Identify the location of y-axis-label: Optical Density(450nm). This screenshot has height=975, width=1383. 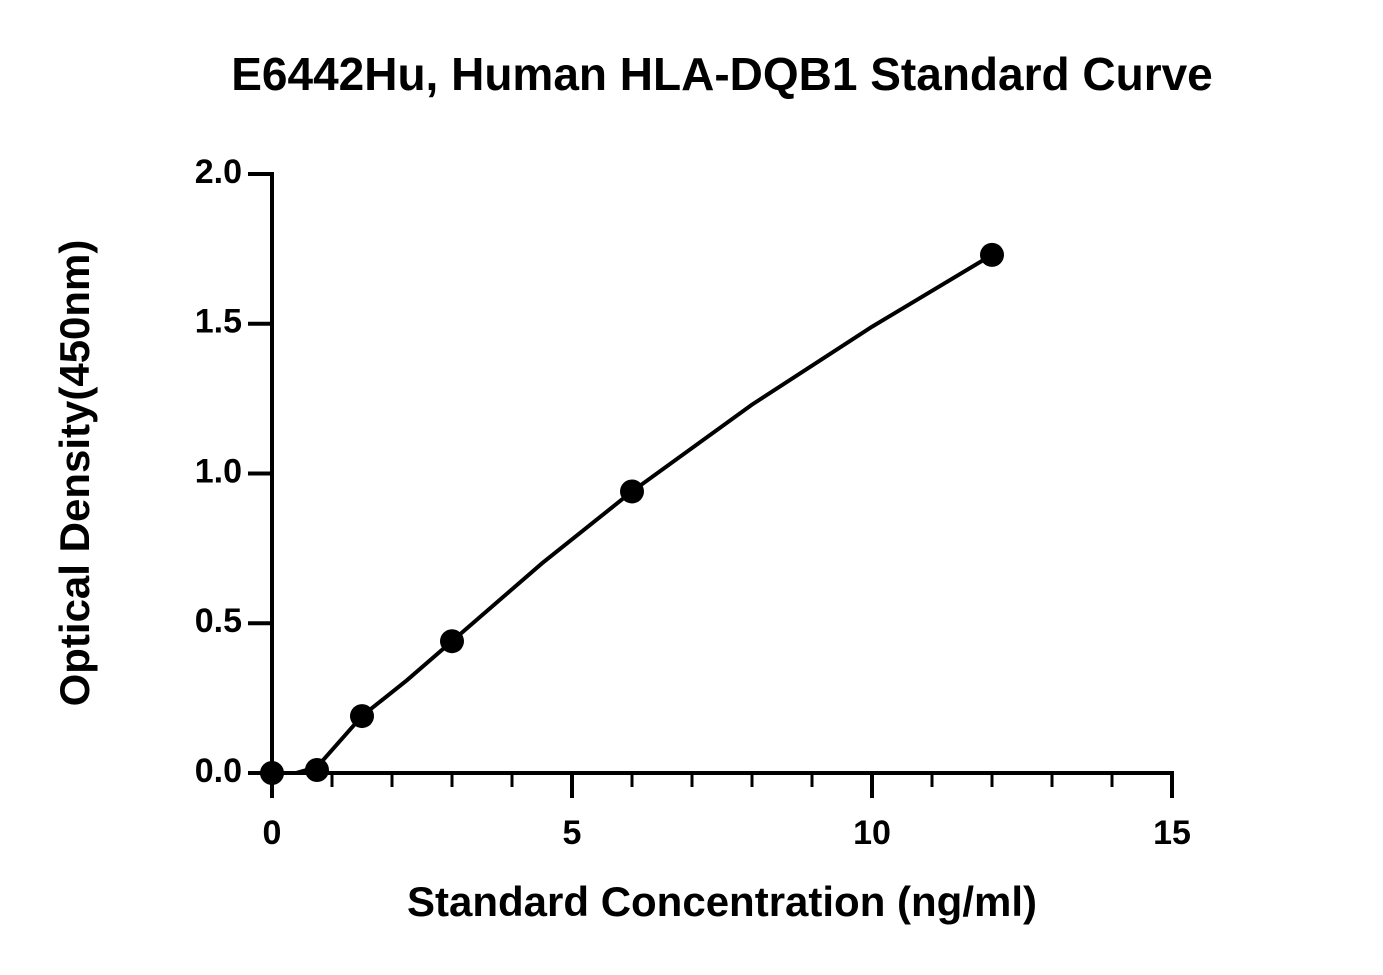
(74, 473).